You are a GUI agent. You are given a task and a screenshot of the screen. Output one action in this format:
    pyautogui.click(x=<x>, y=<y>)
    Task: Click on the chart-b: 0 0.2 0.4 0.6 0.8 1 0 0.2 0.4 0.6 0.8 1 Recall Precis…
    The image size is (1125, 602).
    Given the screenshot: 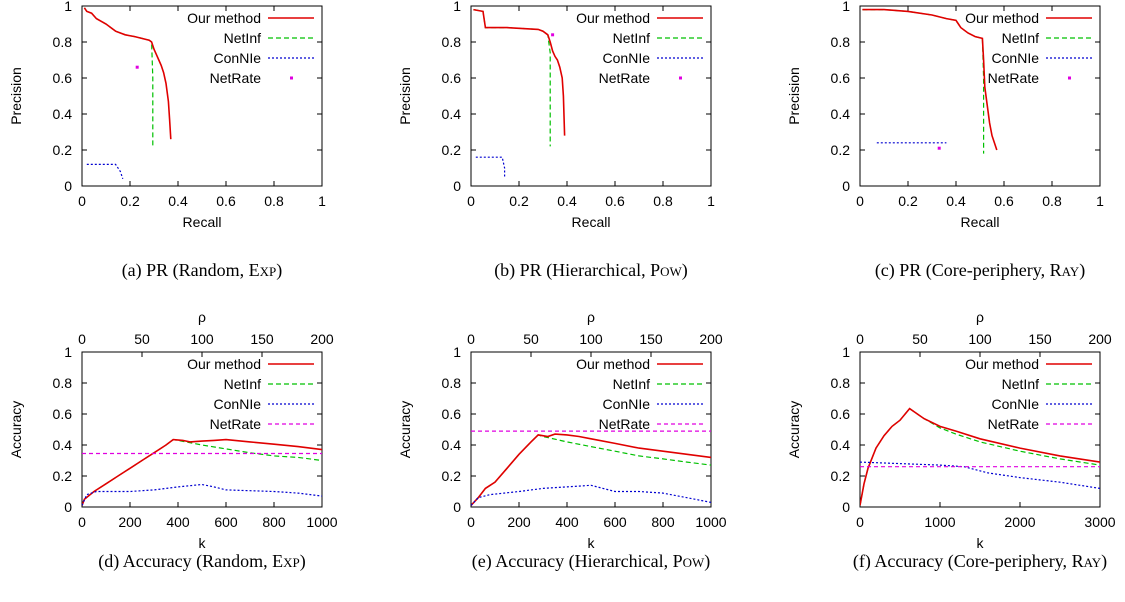 What is the action you would take?
    pyautogui.click(x=556, y=115)
    